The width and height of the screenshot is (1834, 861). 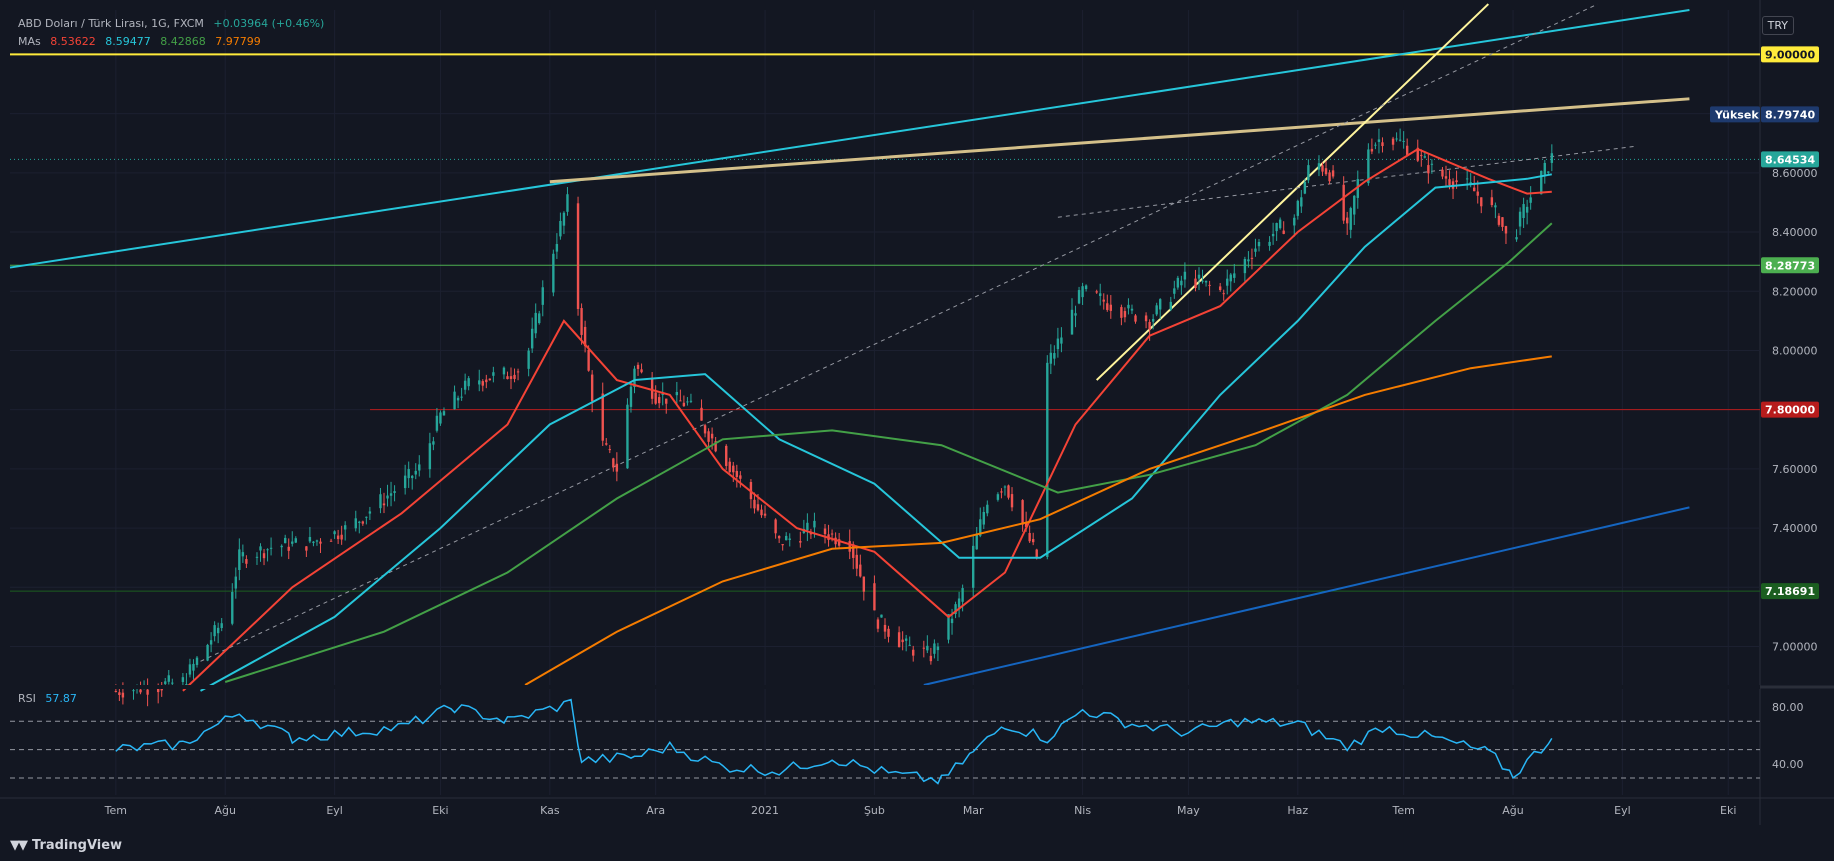 I want to click on currency-button: TRY, so click(x=1777, y=25).